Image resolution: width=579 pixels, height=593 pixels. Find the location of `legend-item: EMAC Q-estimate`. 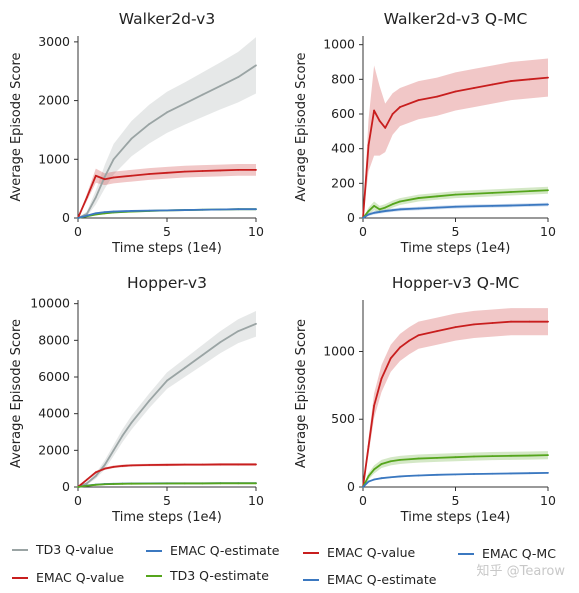

legend-item: EMAC Q-estimate is located at coordinates (369, 579).